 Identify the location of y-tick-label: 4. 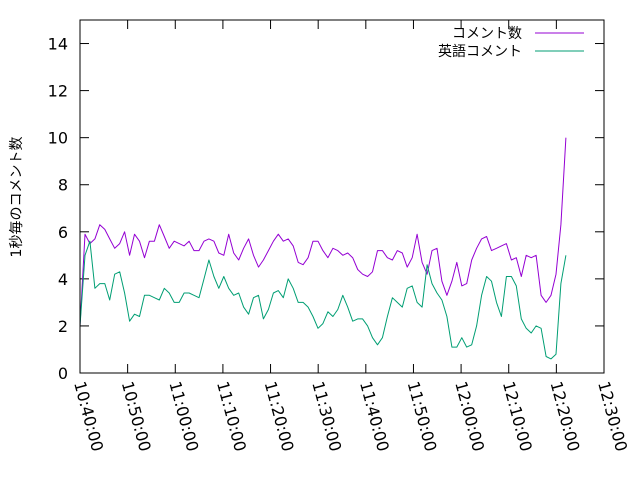
(63, 279).